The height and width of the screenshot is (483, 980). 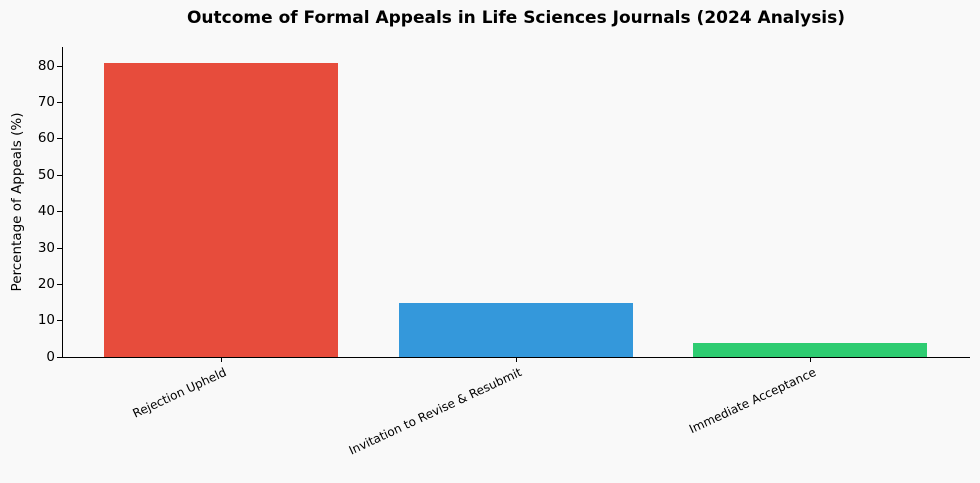 I want to click on y-tick-label: 0, so click(x=50, y=356).